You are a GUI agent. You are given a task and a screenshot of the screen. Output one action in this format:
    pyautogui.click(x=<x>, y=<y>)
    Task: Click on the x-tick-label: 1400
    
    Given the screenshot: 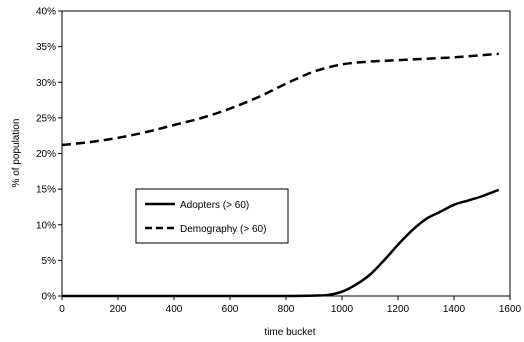 What is the action you would take?
    pyautogui.click(x=454, y=309)
    